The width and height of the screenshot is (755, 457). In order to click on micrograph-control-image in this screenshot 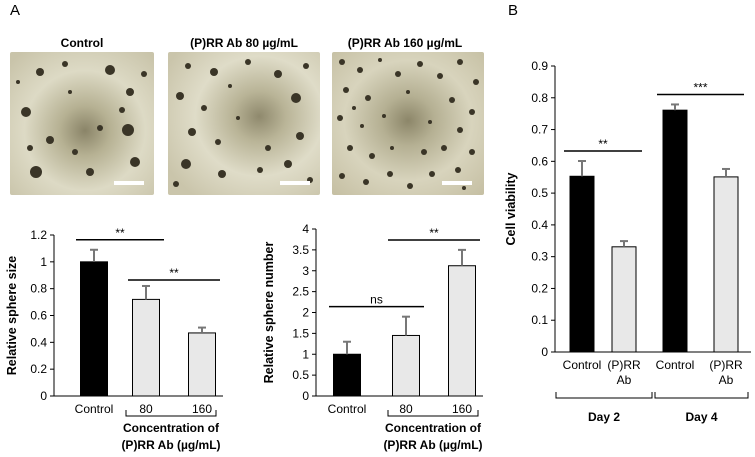, I will do `click(82, 123)`.